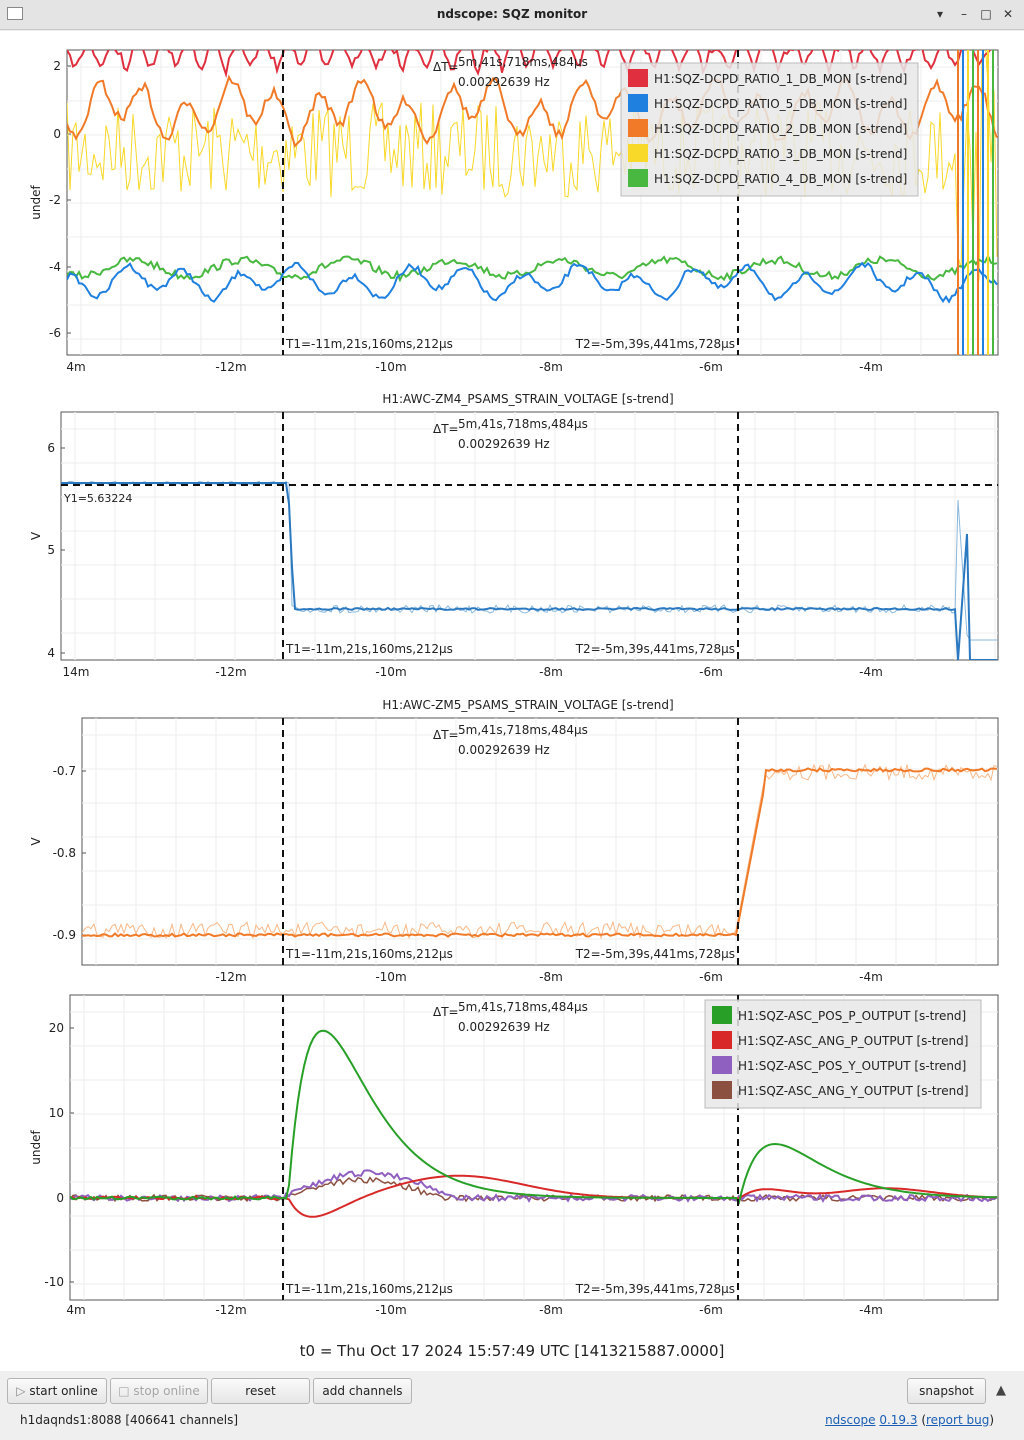  Describe the element at coordinates (852, 1066) in the screenshot. I see `legend-label: H1:SQZ-ASC_POS_Y_OUTPUT [s-trend]` at that location.